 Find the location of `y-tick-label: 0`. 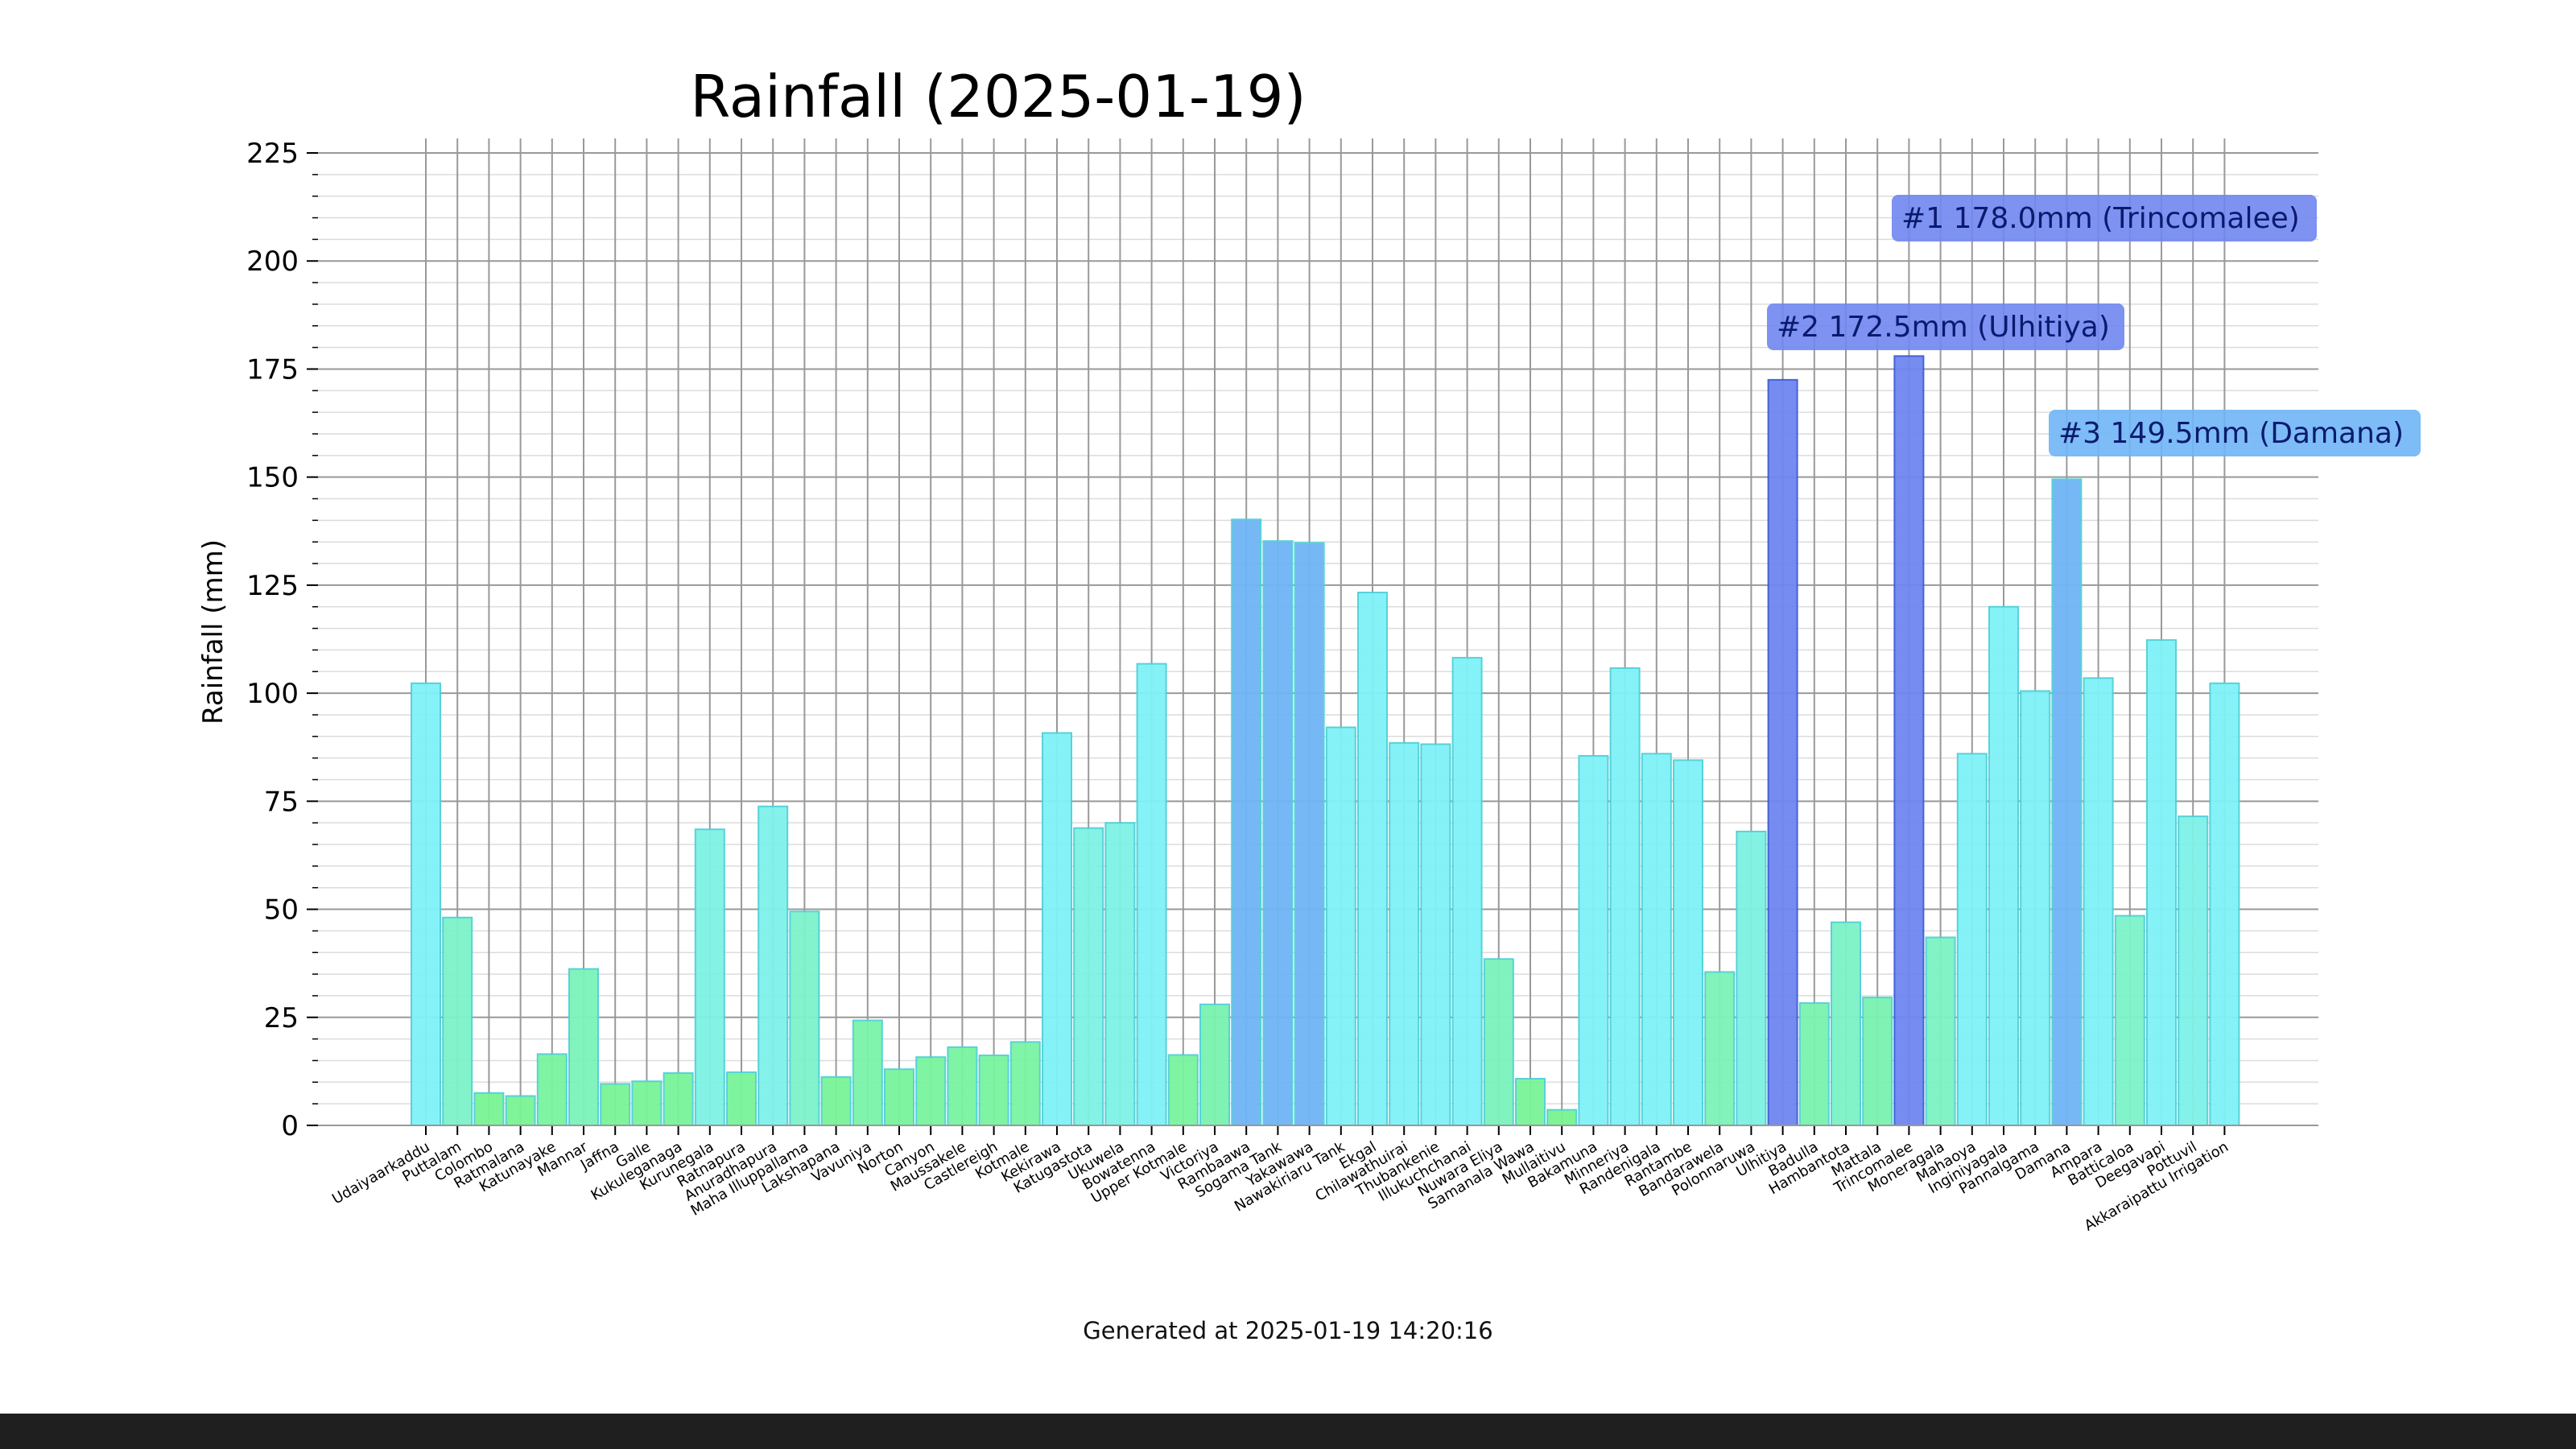

y-tick-label: 0 is located at coordinates (290, 1126).